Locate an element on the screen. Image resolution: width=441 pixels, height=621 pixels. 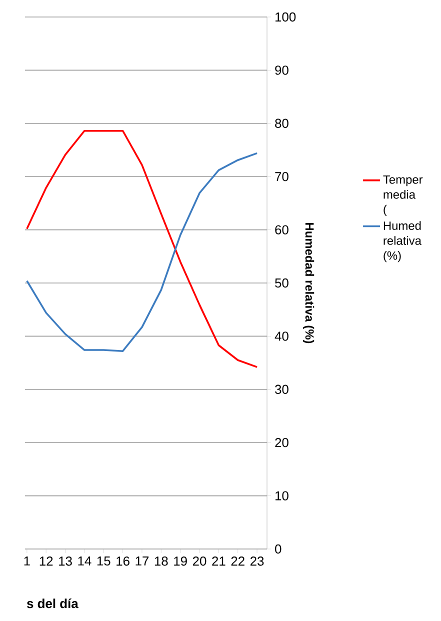
y2-tick-label: 40 is located at coordinates (281, 336).